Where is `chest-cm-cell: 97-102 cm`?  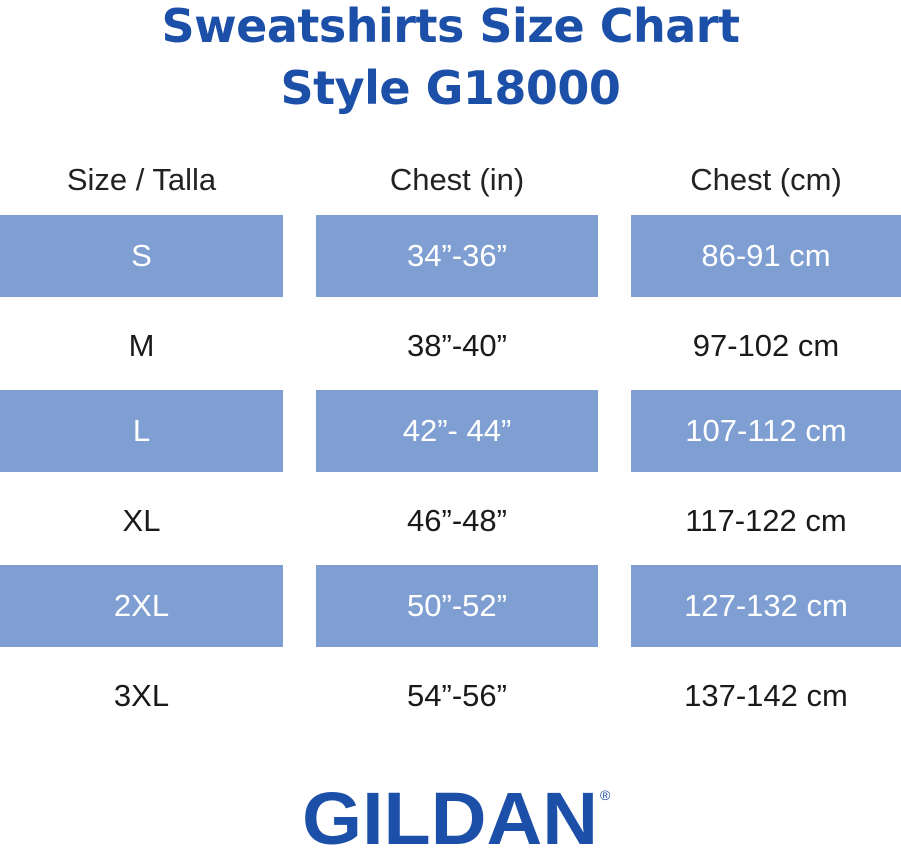 chest-cm-cell: 97-102 cm is located at coordinates (766, 345).